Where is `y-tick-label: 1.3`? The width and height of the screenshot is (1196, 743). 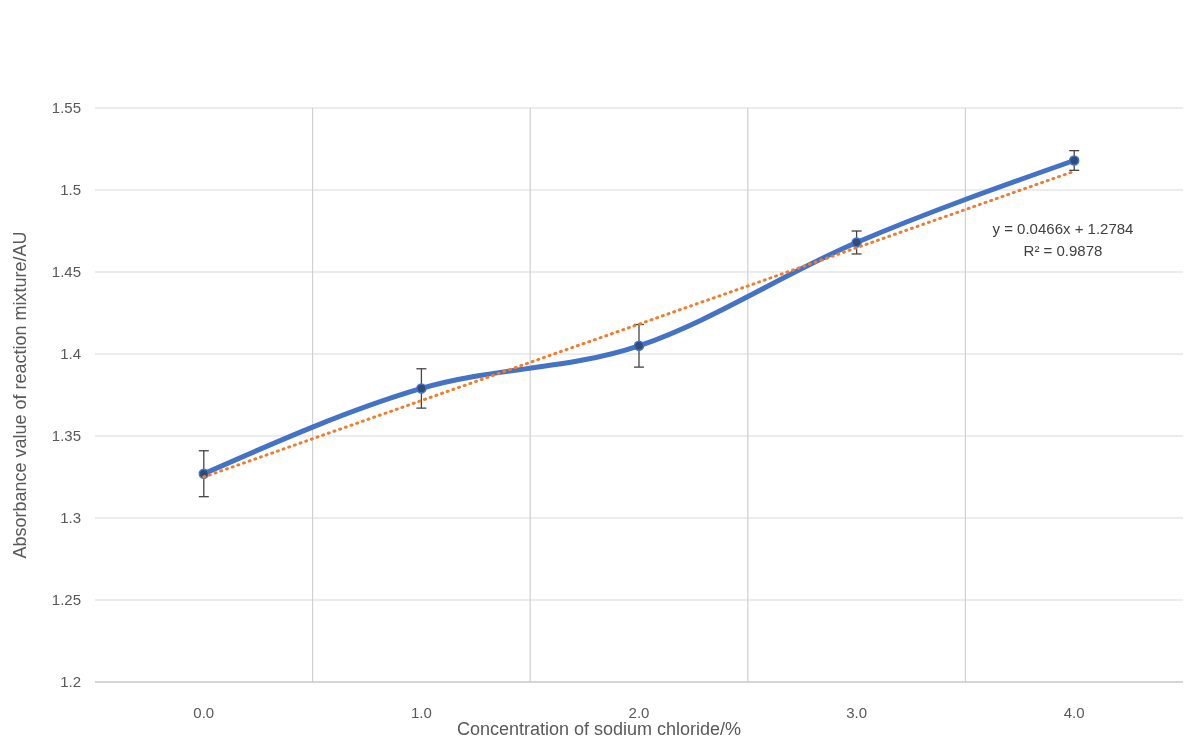
y-tick-label: 1.3 is located at coordinates (70, 518).